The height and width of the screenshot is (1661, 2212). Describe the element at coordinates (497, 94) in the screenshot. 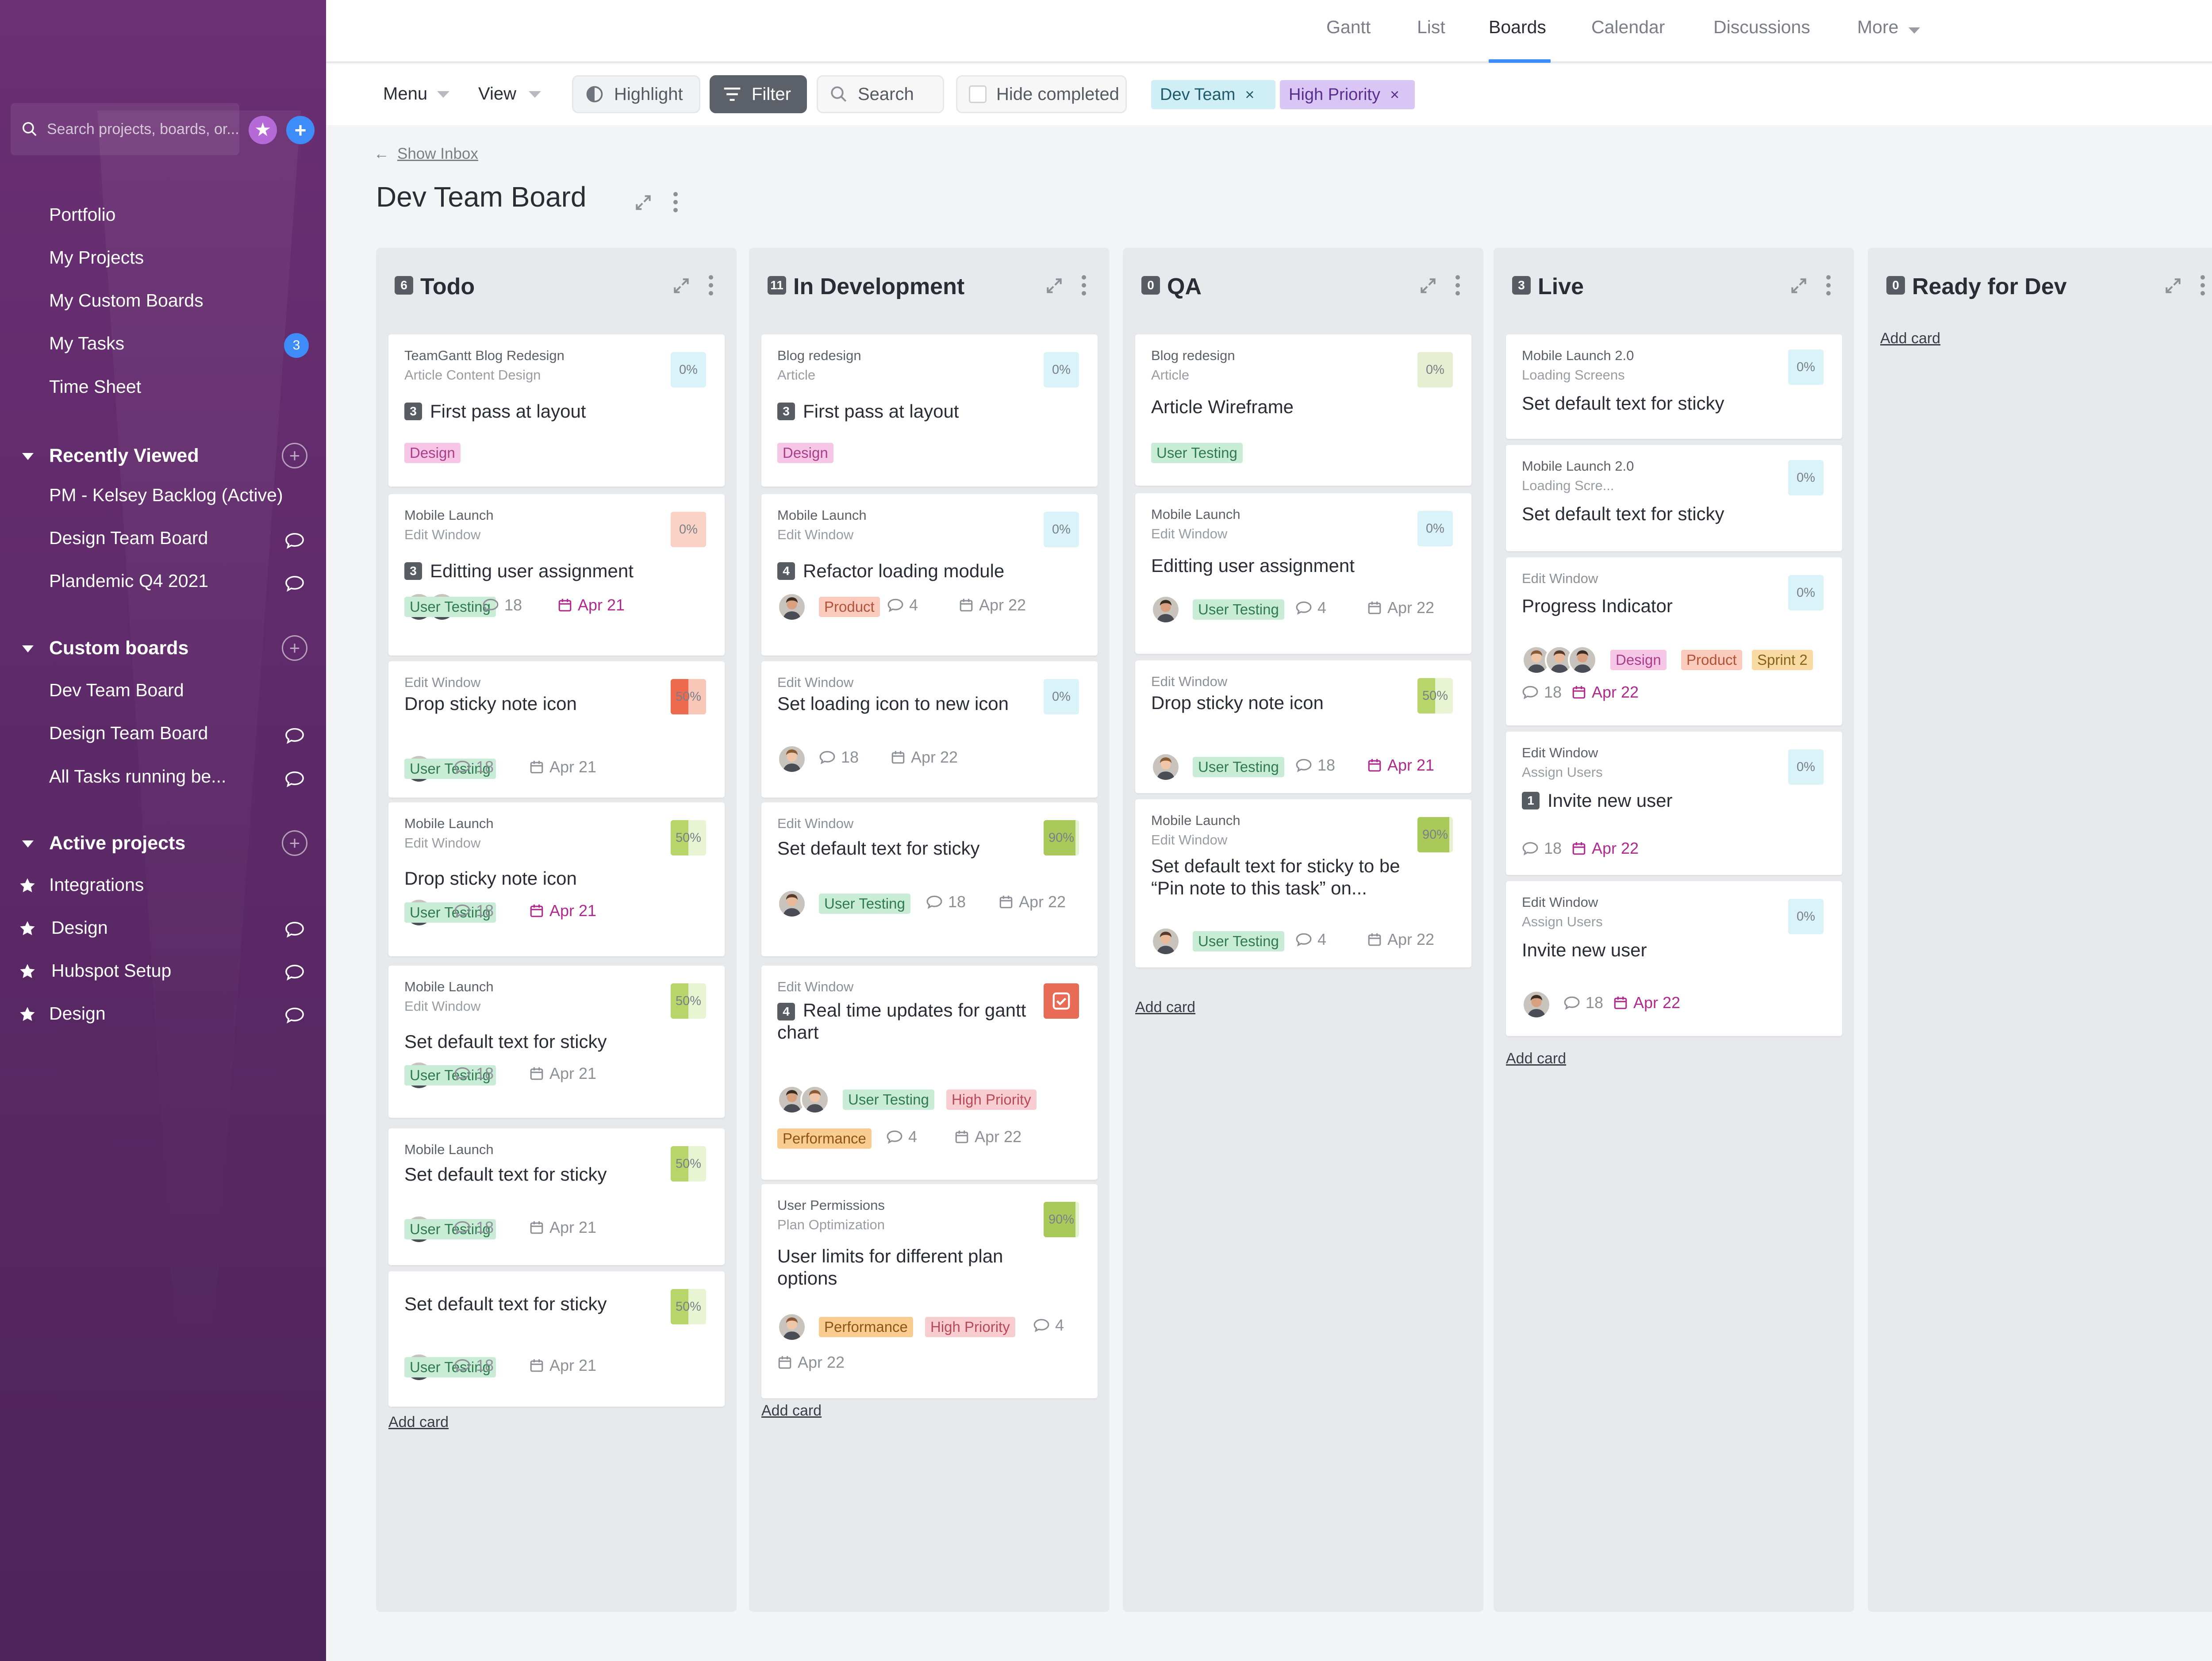

I see `view-dropdown: View` at that location.